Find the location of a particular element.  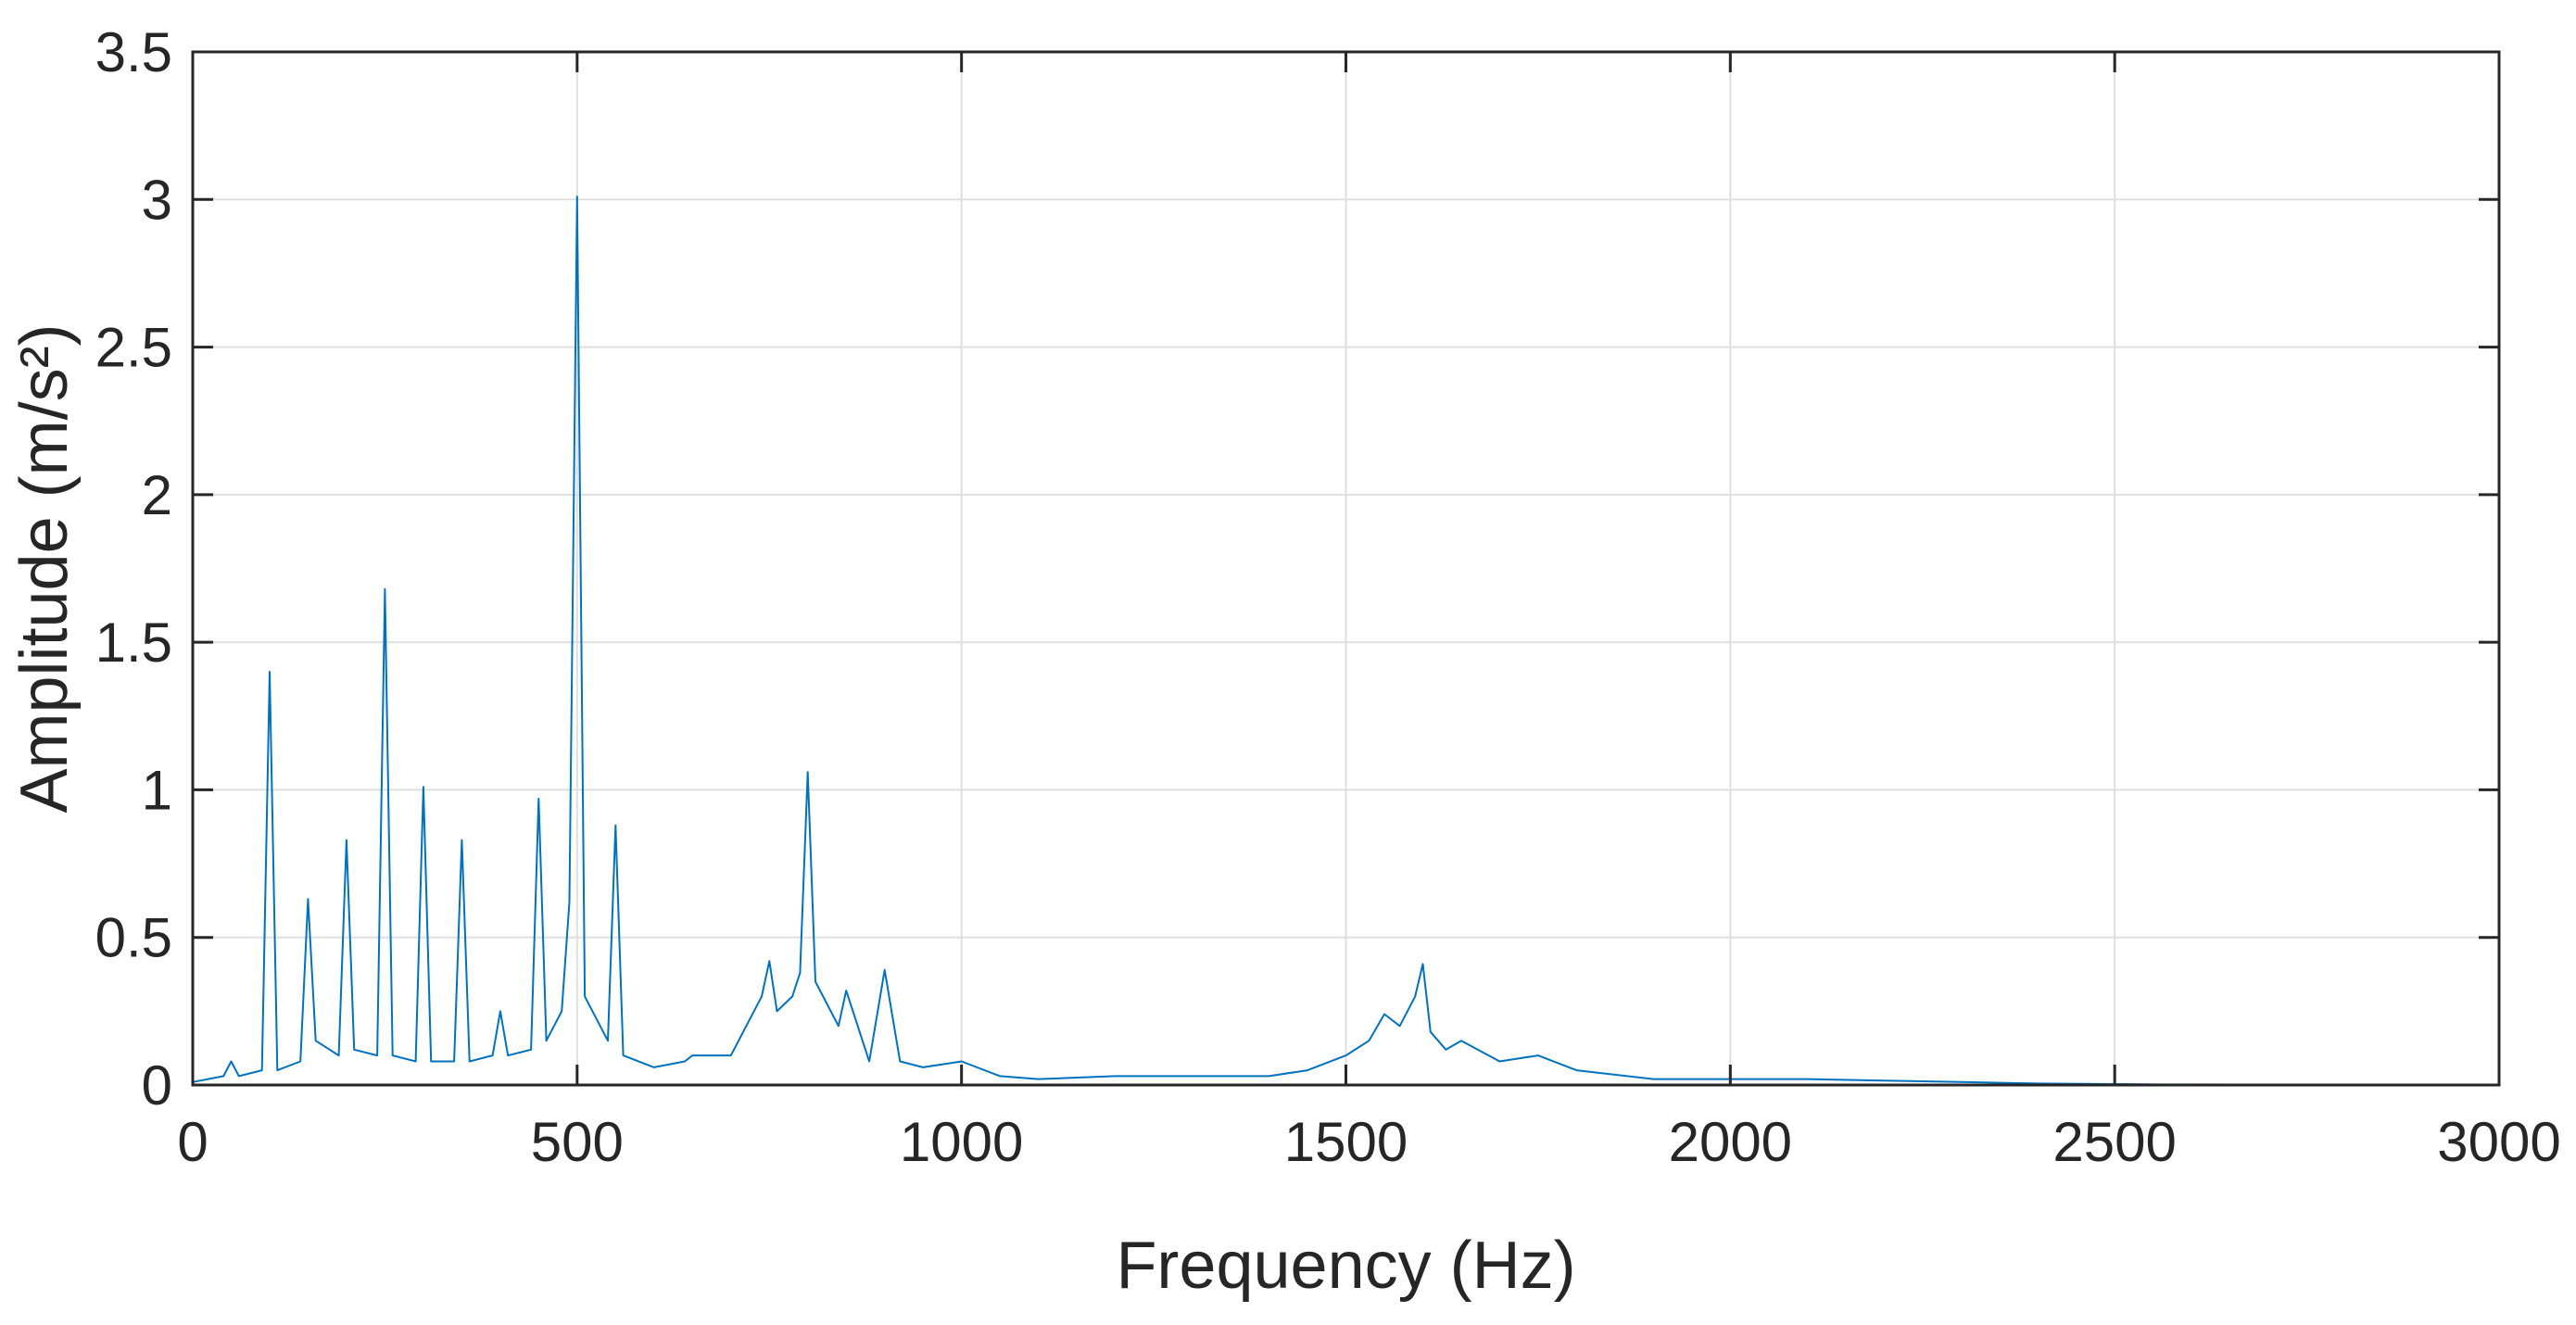

y-tick-label: 0 is located at coordinates (157, 1085).